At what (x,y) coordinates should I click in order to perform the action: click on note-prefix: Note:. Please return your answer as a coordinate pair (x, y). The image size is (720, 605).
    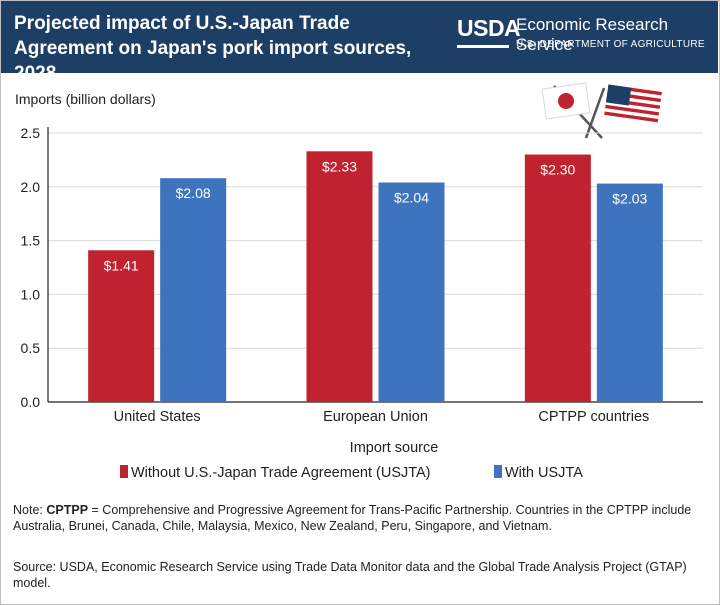
    Looking at the image, I should click on (30, 510).